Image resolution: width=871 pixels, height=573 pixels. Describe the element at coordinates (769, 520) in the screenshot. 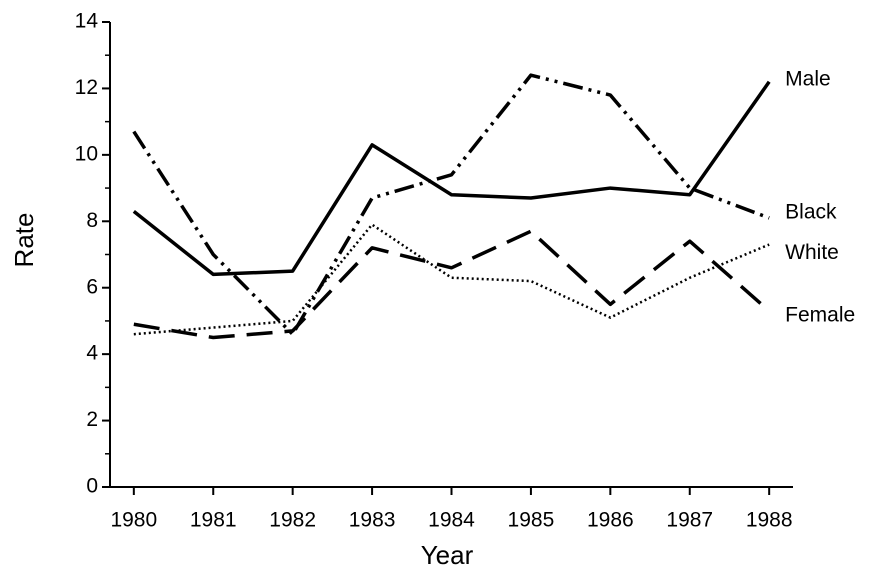

I see `x-tick-label: 1988` at that location.